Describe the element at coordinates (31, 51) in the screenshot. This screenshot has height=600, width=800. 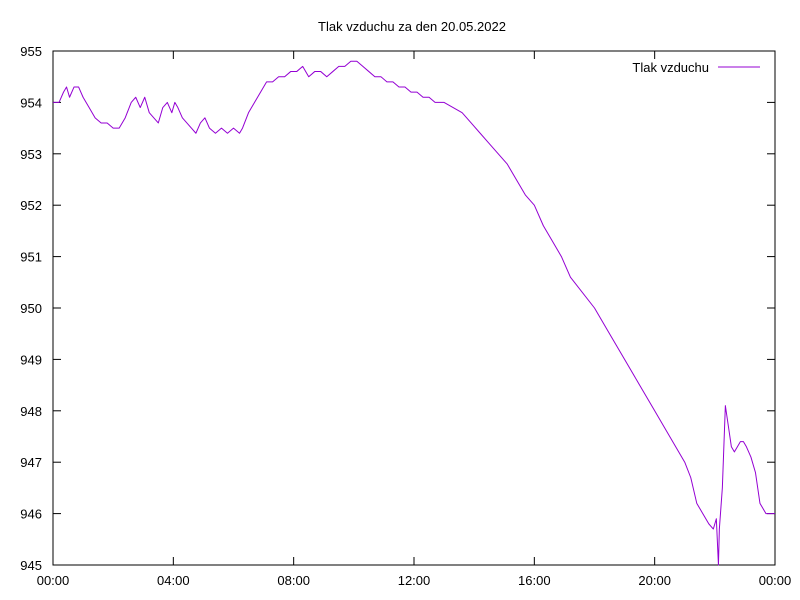
I see `y-tick-label: 955` at that location.